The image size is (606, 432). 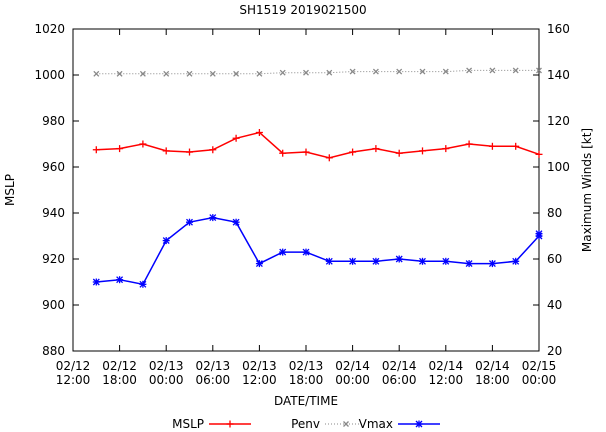 What do you see at coordinates (302, 10) in the screenshot?
I see `chart-title: SH1519 2019021500` at bounding box center [302, 10].